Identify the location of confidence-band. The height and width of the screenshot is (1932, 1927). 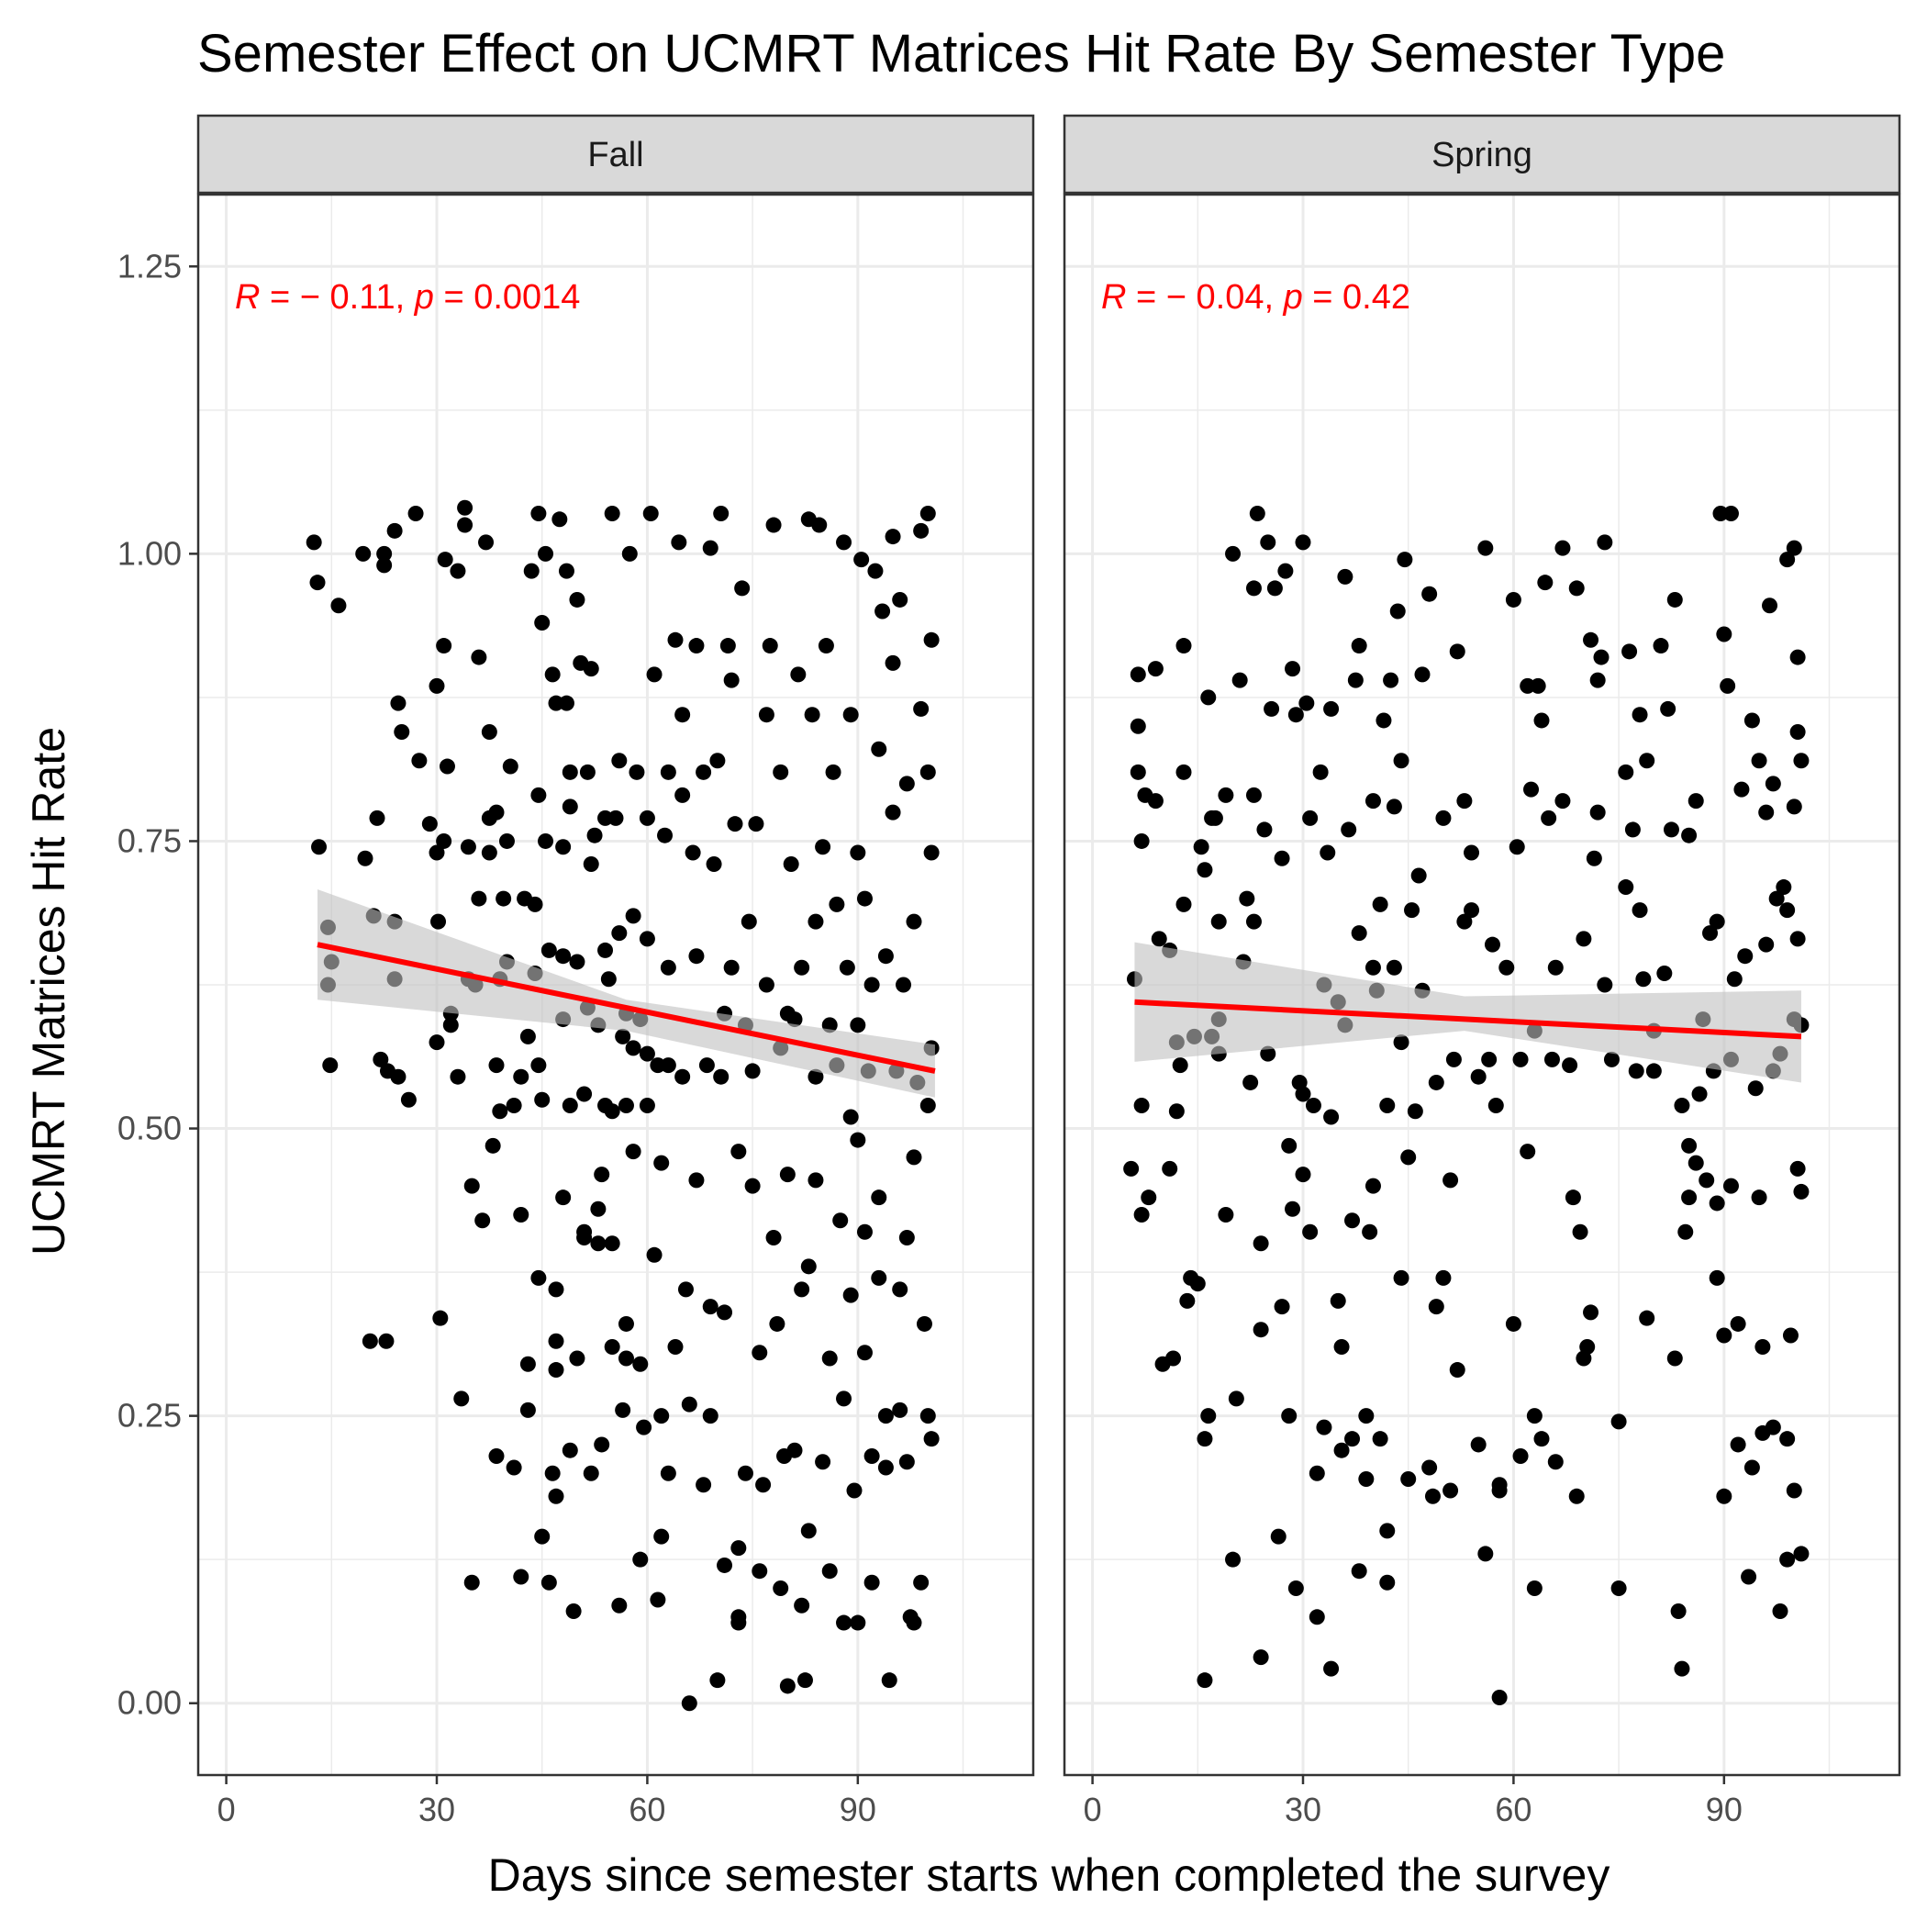
(626, 993).